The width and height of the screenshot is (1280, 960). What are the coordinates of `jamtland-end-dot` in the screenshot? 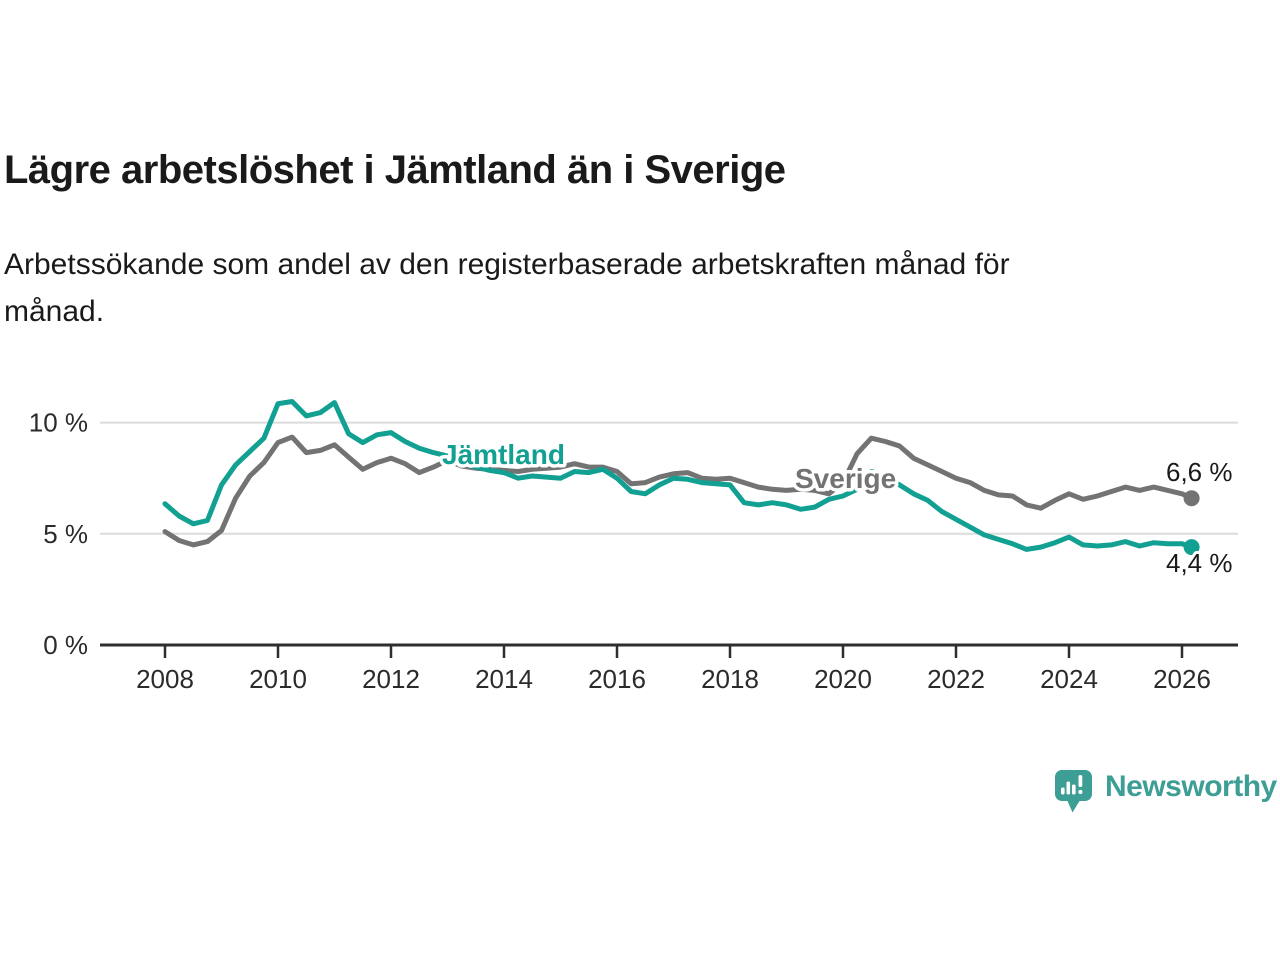 It's located at (1191, 547).